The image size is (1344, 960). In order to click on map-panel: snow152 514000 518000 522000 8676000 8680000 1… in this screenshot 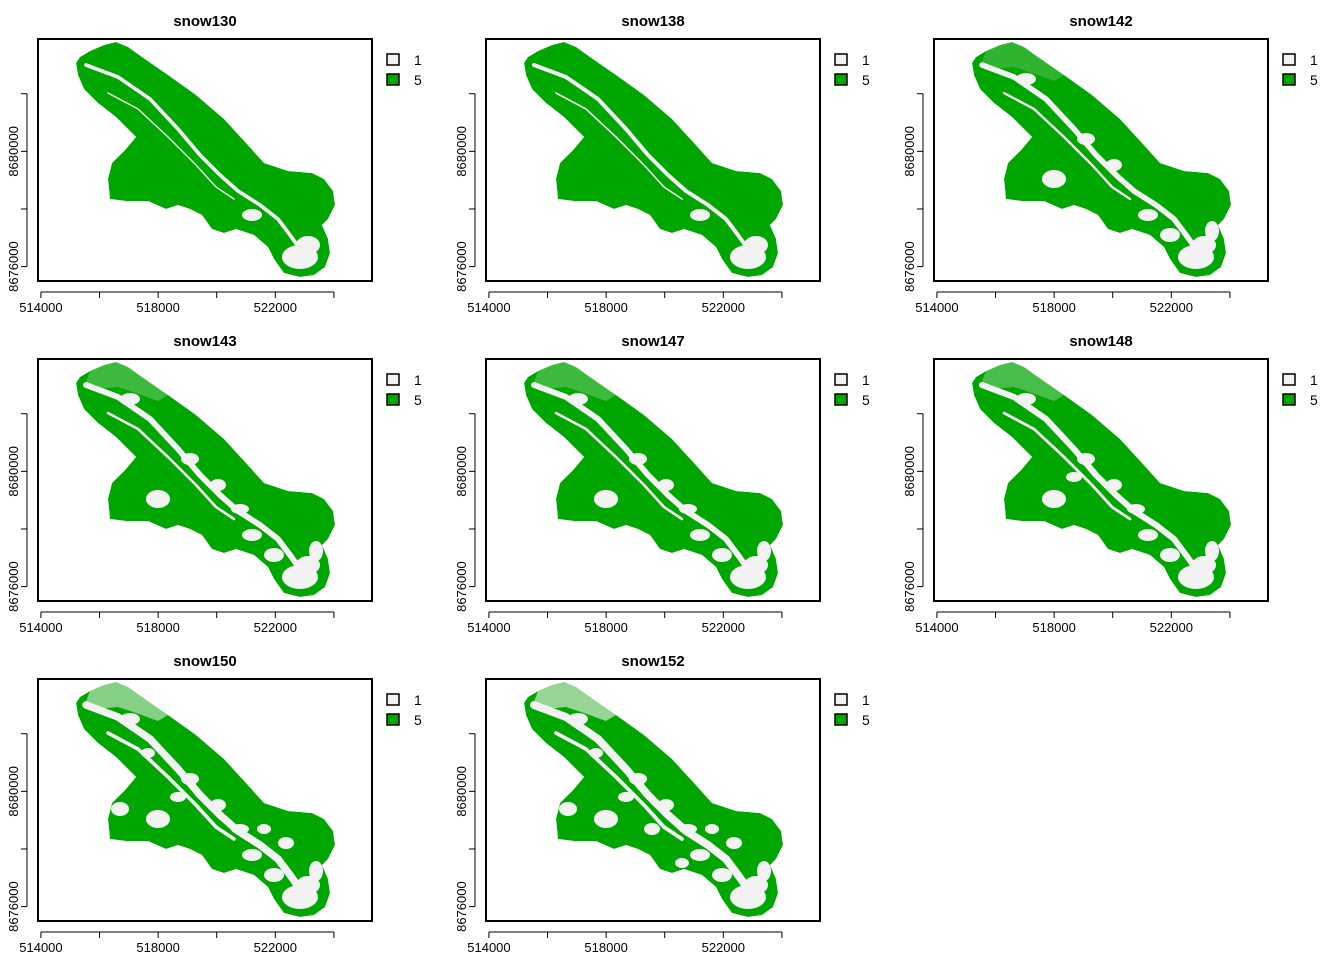, I will do `click(662, 804)`.